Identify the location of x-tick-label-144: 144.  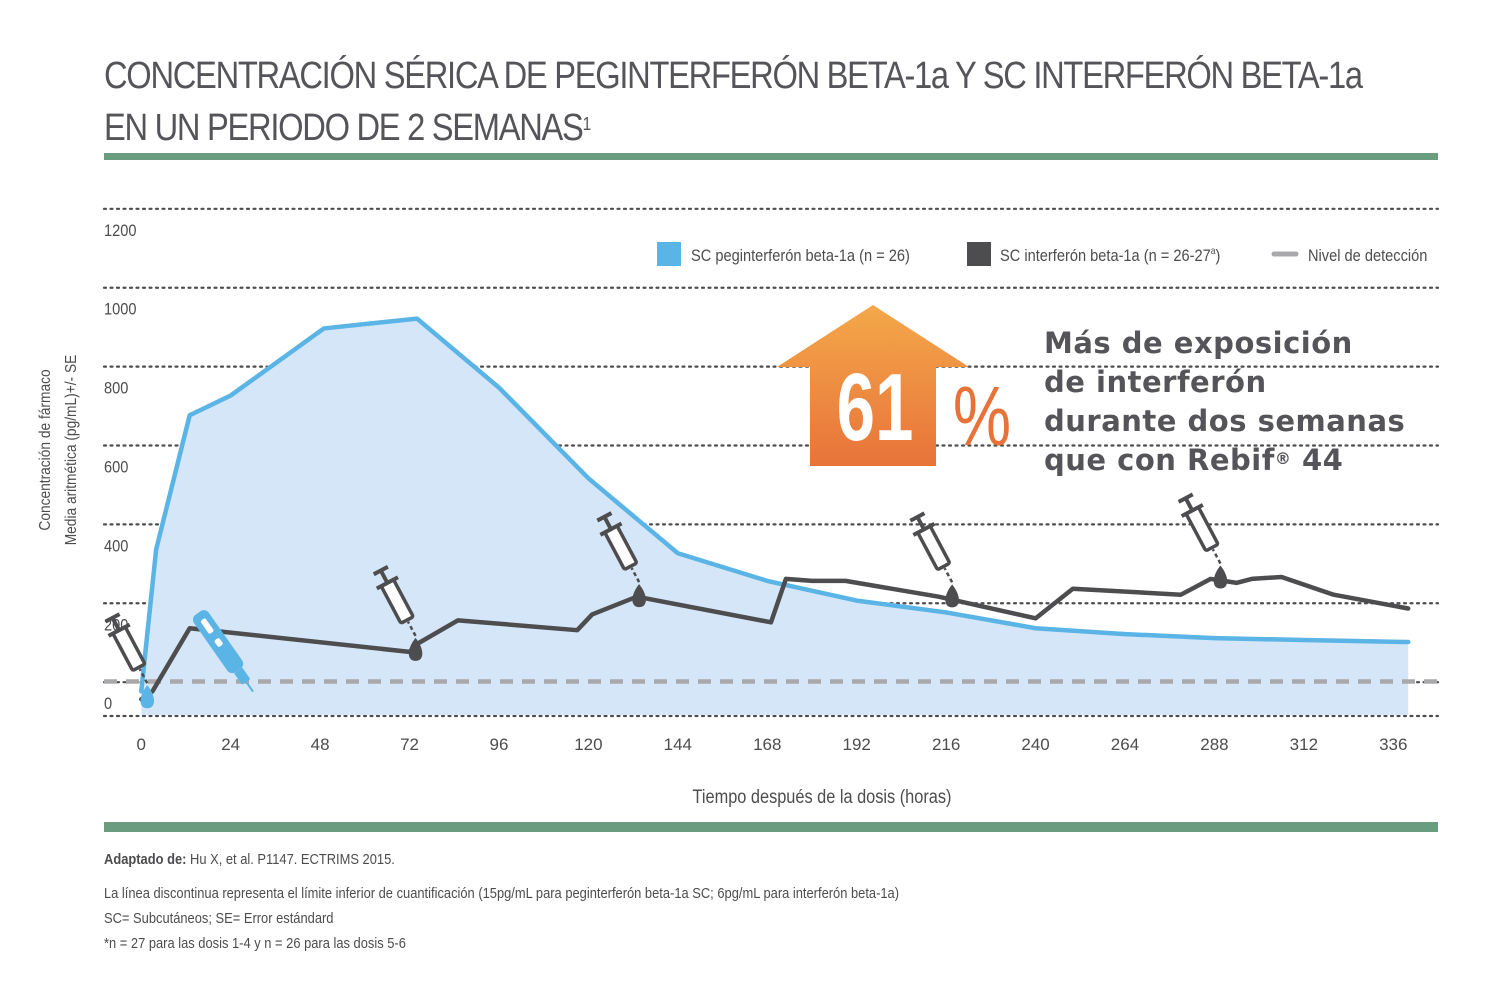
(678, 744).